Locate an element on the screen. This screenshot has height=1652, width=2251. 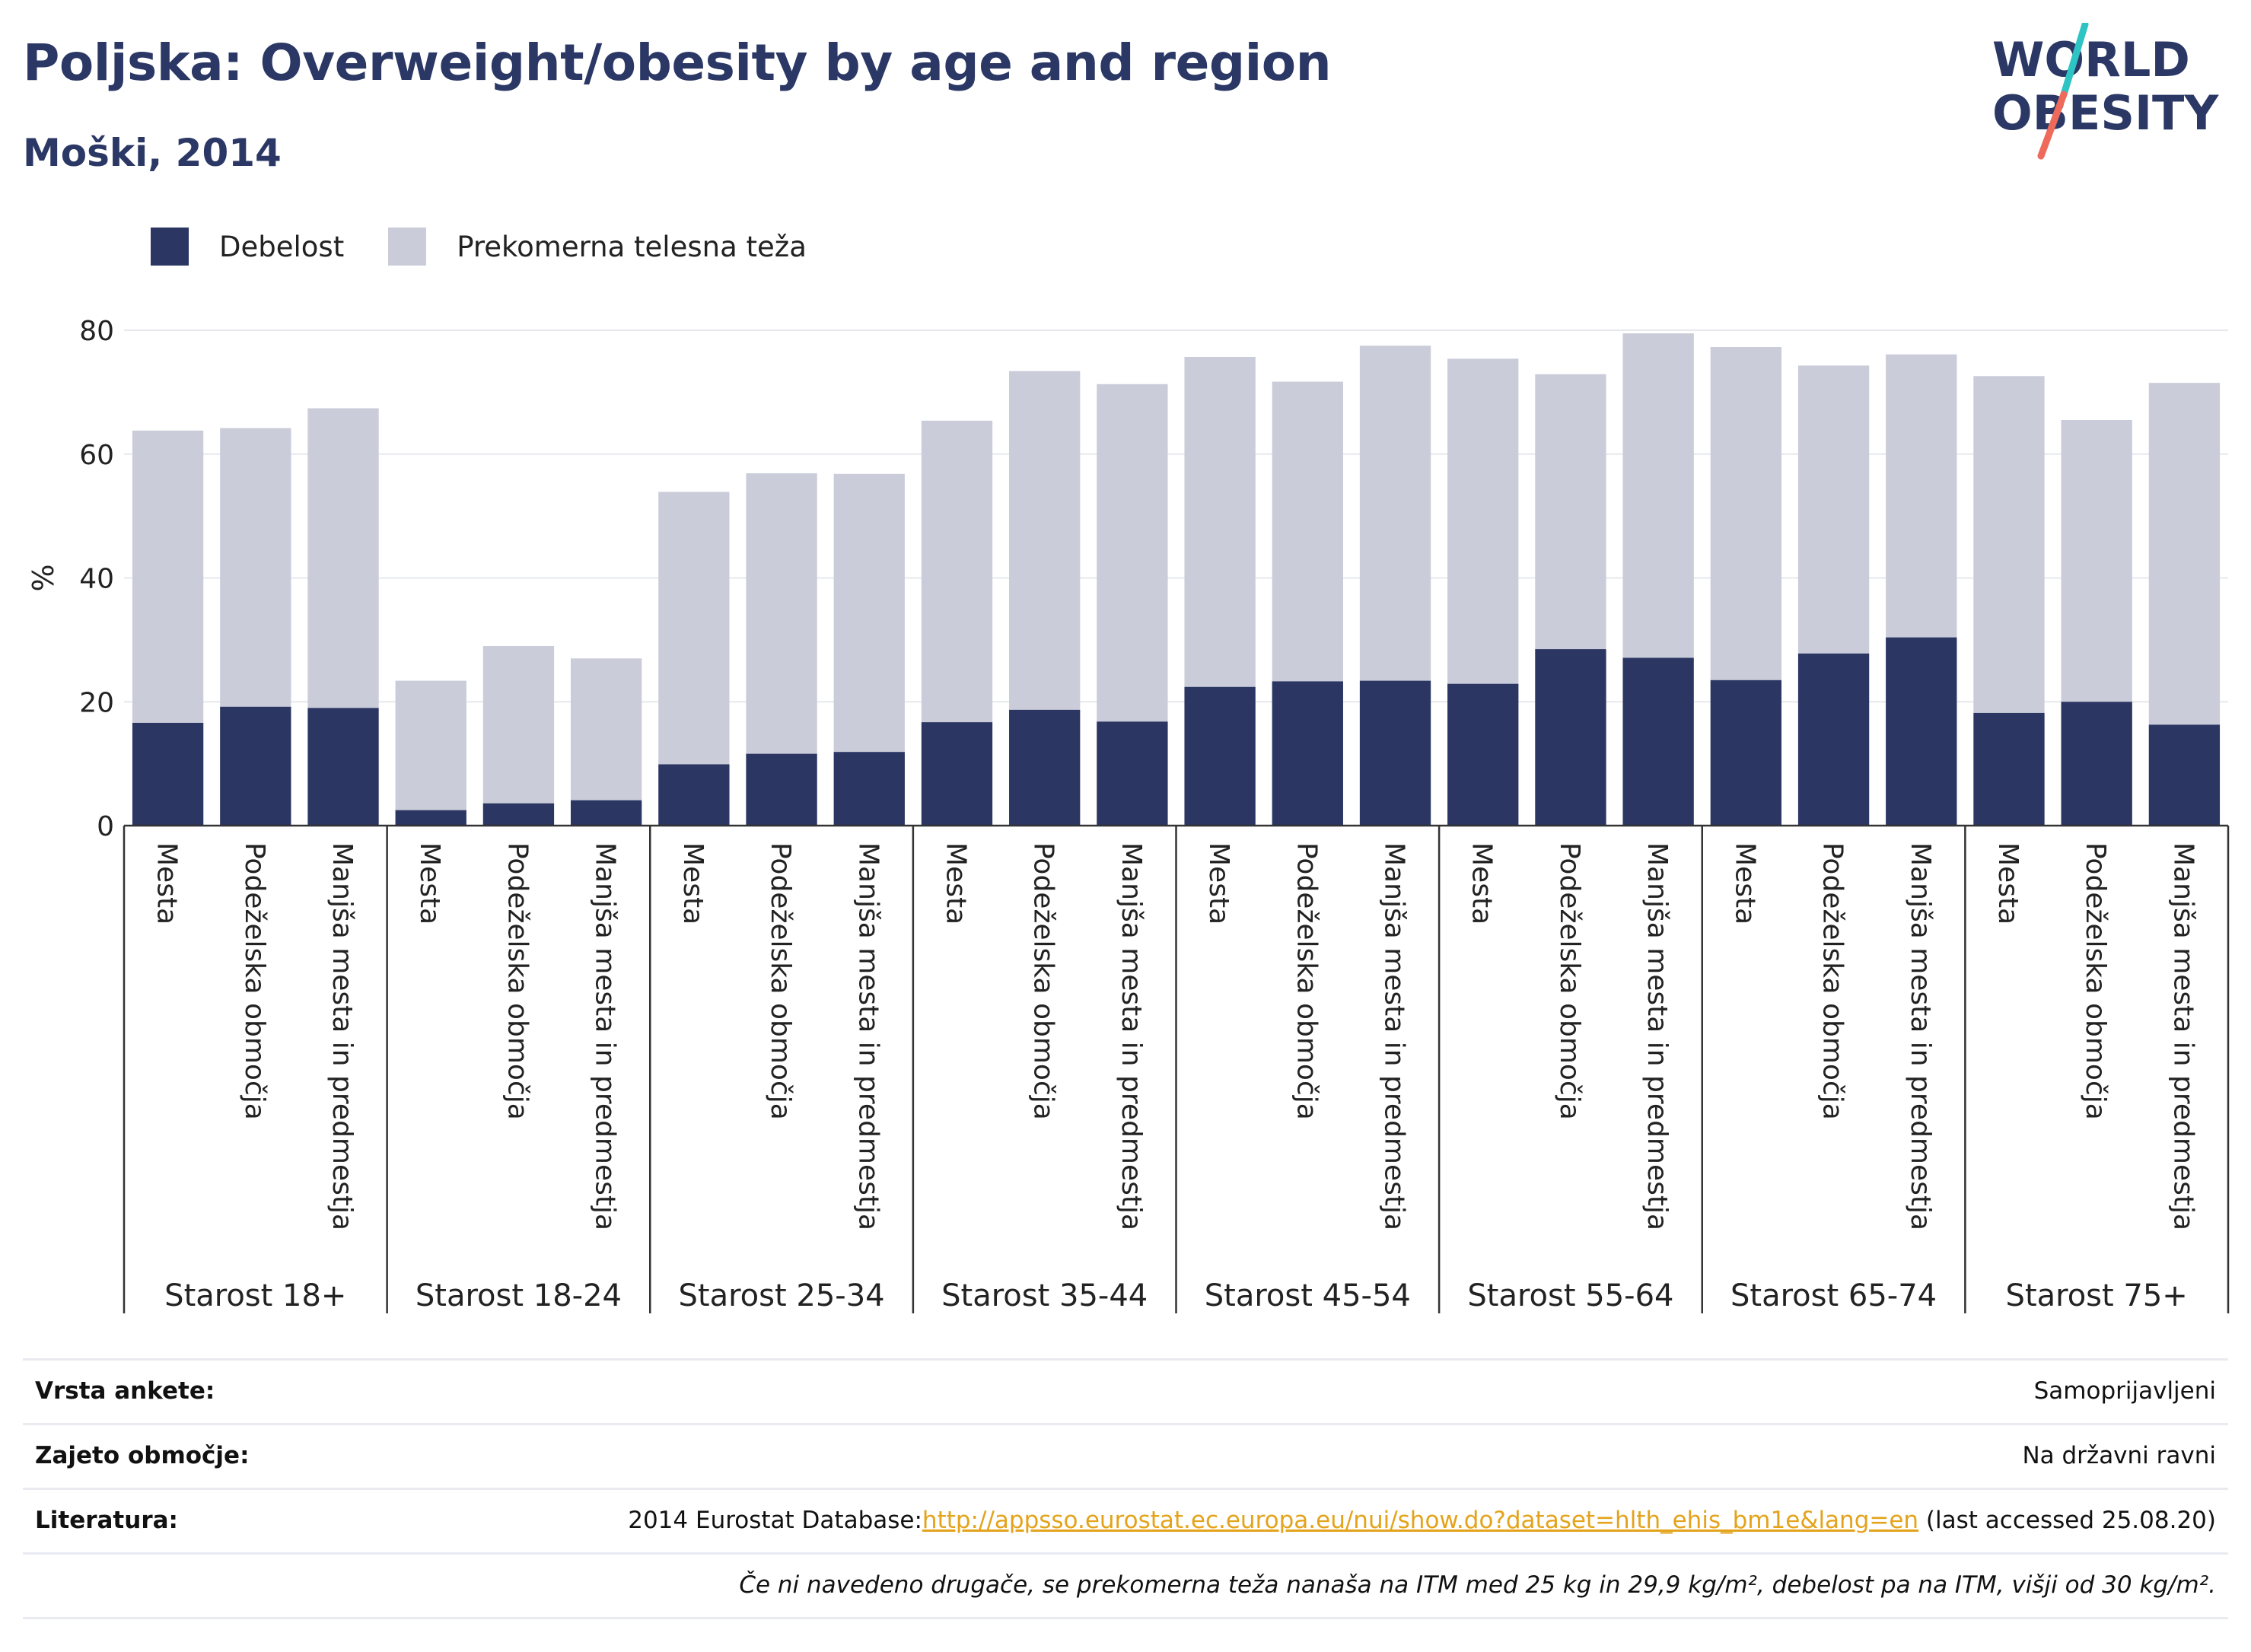
x-group-label: Starost 35-44 is located at coordinates (1044, 1295).